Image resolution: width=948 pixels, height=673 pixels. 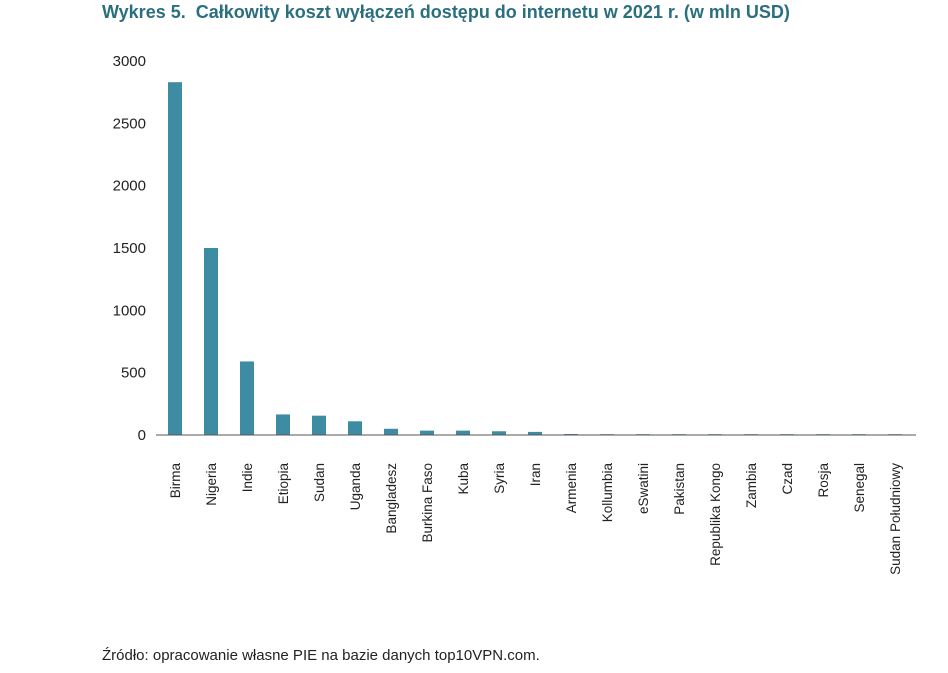 What do you see at coordinates (859, 488) in the screenshot?
I see `category-label: Senegal` at bounding box center [859, 488].